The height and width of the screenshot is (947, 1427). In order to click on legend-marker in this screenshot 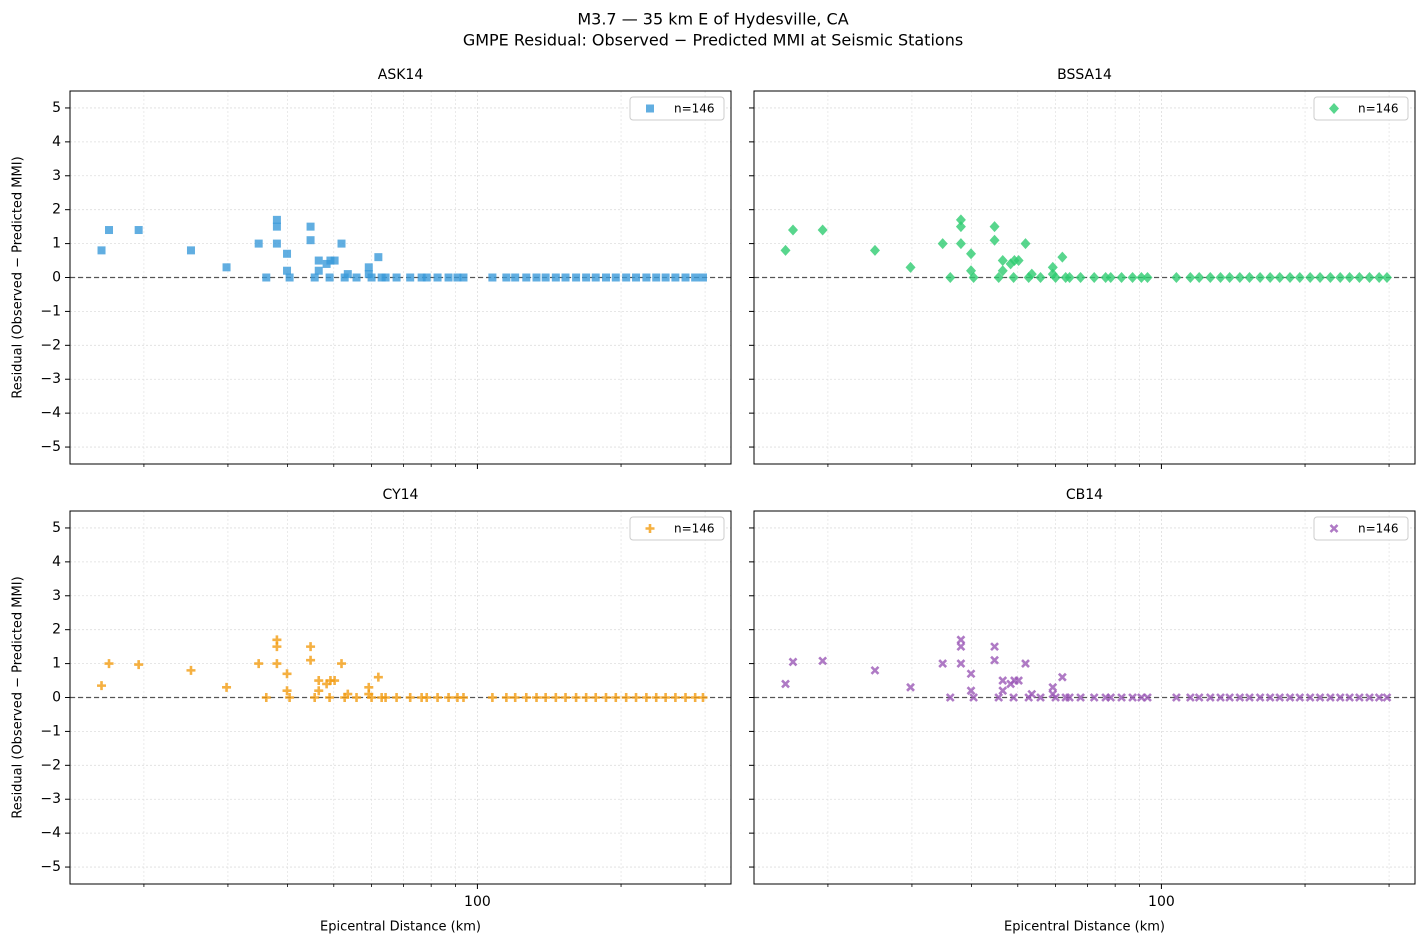, I will do `click(650, 528)`.